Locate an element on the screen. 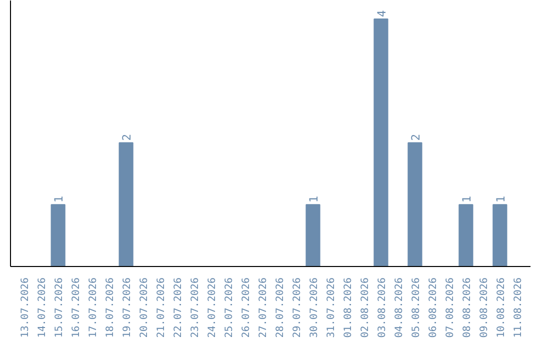 This screenshot has width=540, height=340. x-tick-label: 29.07.2026 is located at coordinates (297, 307).